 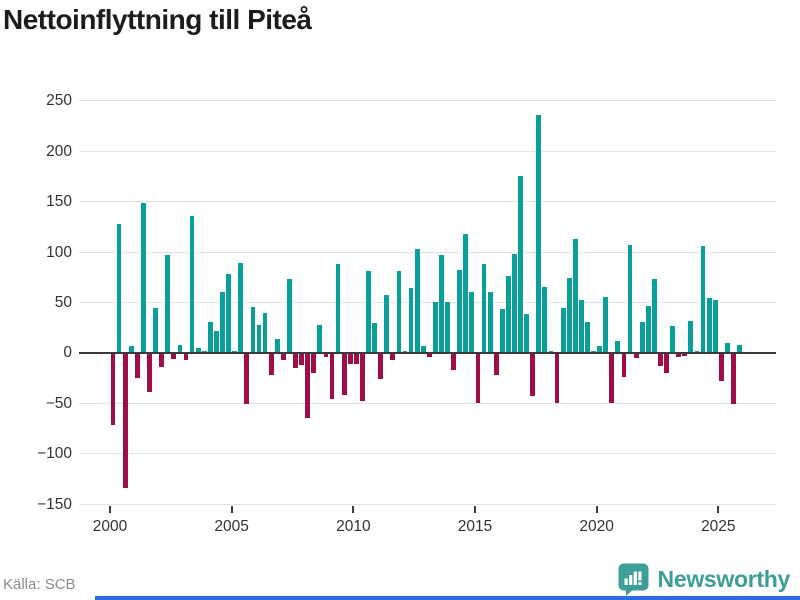 I want to click on bar-2008Q1, so click(x=308, y=386).